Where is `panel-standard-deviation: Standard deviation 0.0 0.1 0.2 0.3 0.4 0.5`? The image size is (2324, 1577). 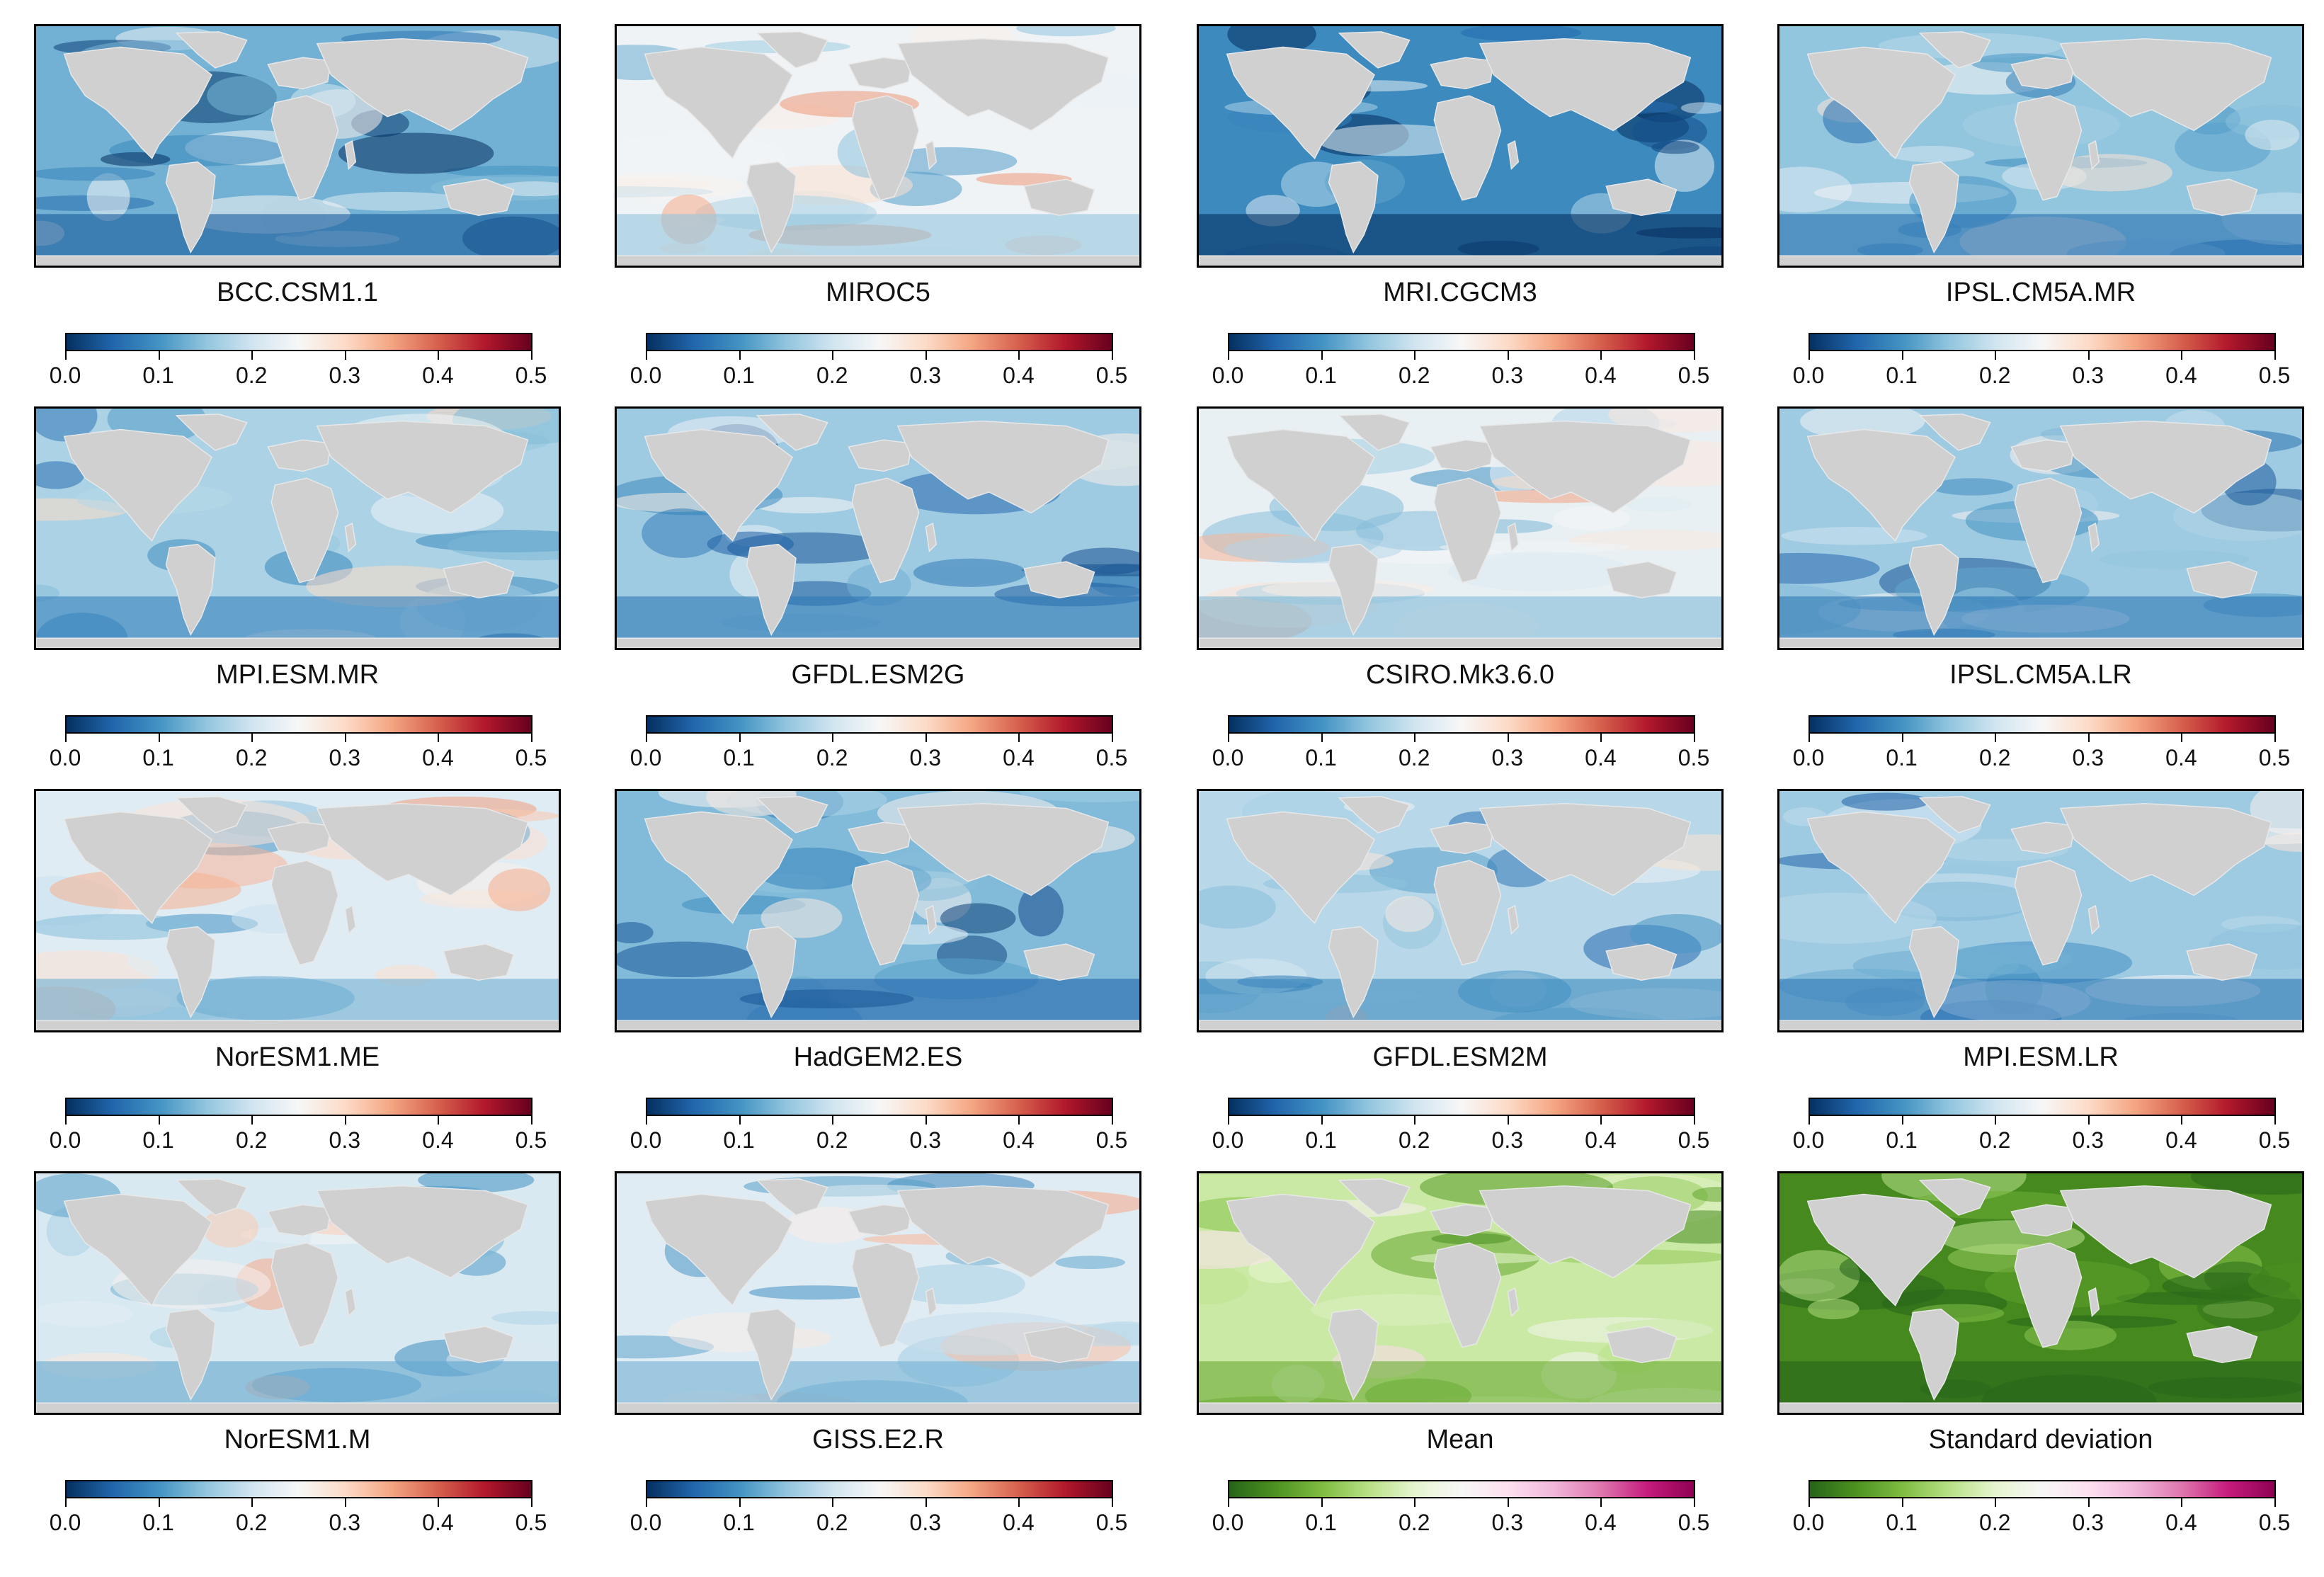 panel-standard-deviation: Standard deviation 0.0 0.1 0.2 0.3 0.4 0.5 is located at coordinates (2033, 1341).